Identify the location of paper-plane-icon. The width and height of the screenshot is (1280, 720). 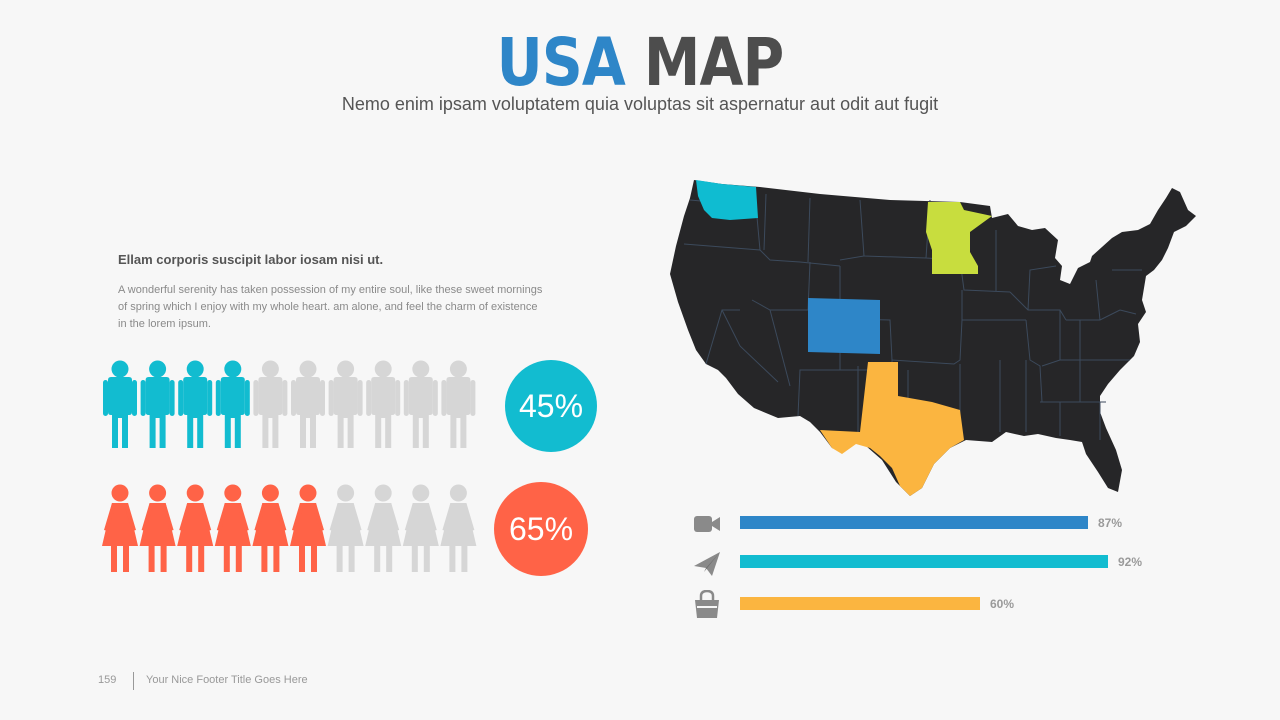
(707, 564).